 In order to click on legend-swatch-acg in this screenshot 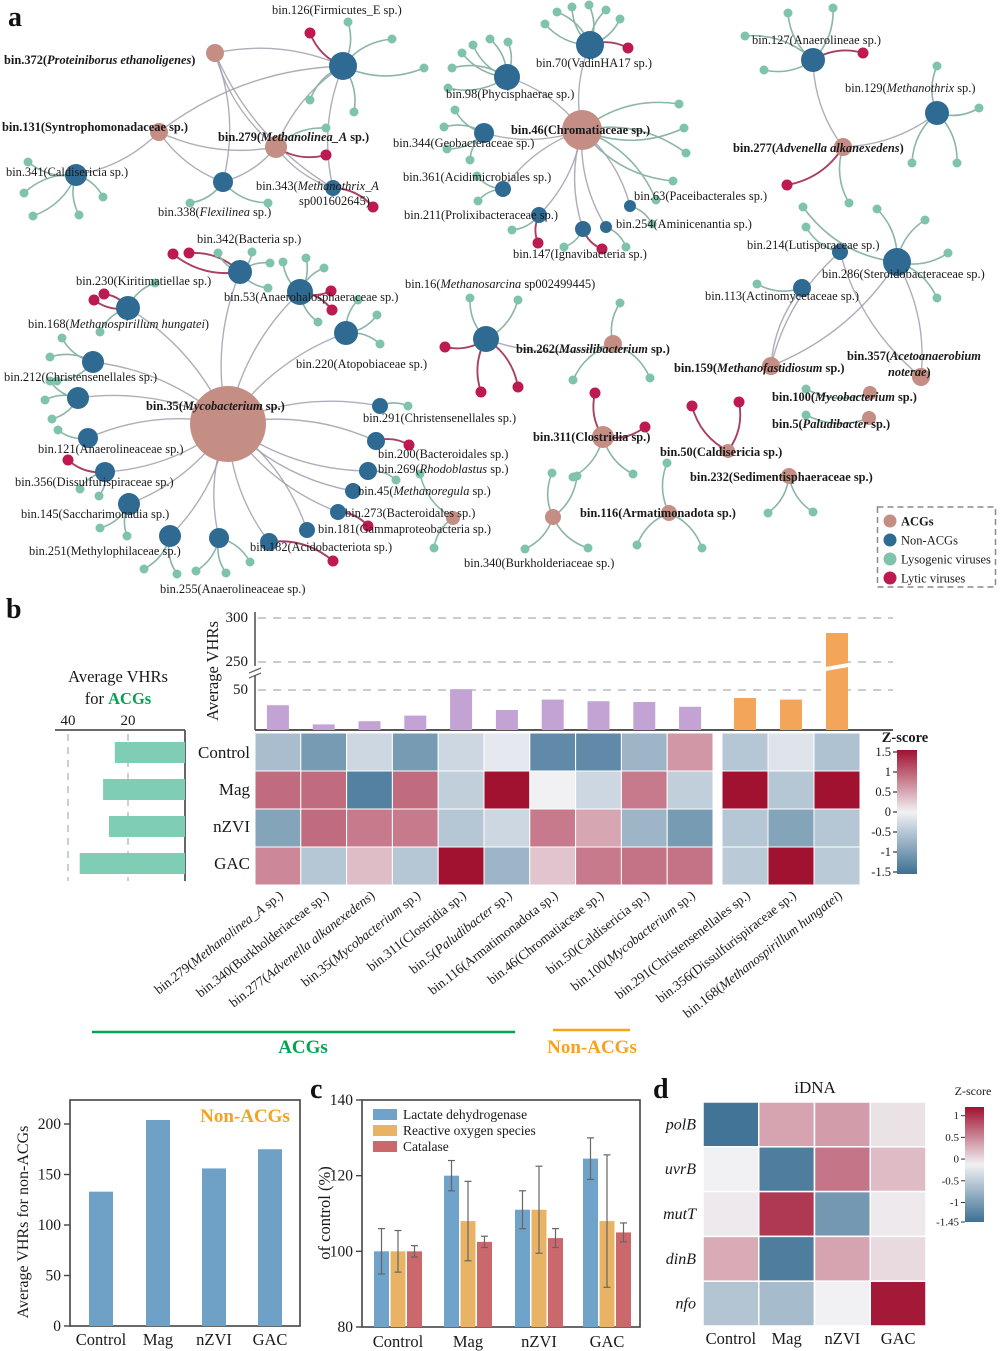, I will do `click(890, 521)`.